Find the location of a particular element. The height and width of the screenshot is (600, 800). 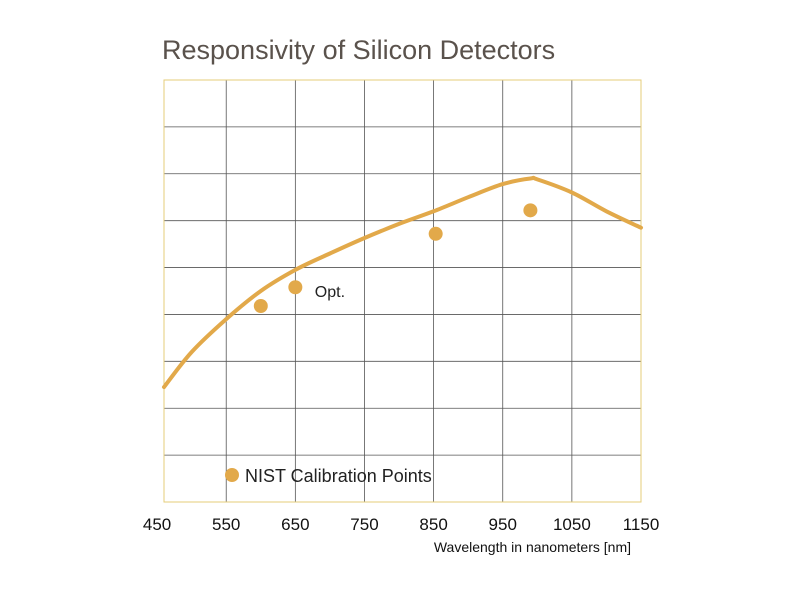

x-tick-labels: 450 550 650 750 850 950 1050 1150 is located at coordinates (401, 524).